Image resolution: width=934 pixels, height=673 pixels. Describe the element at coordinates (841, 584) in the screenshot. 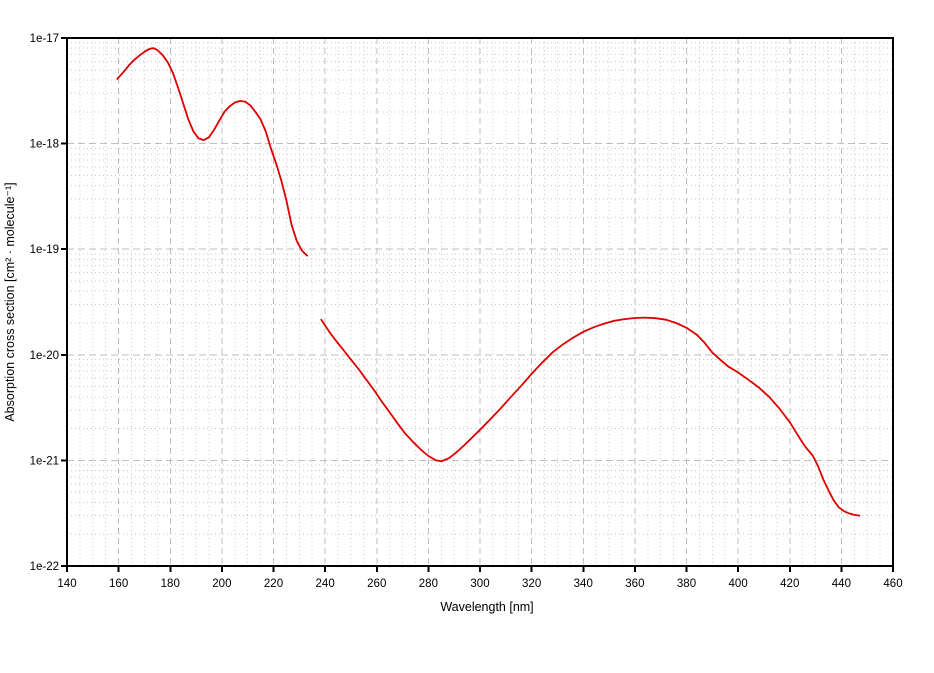

I see `x-tick-label: 440` at that location.